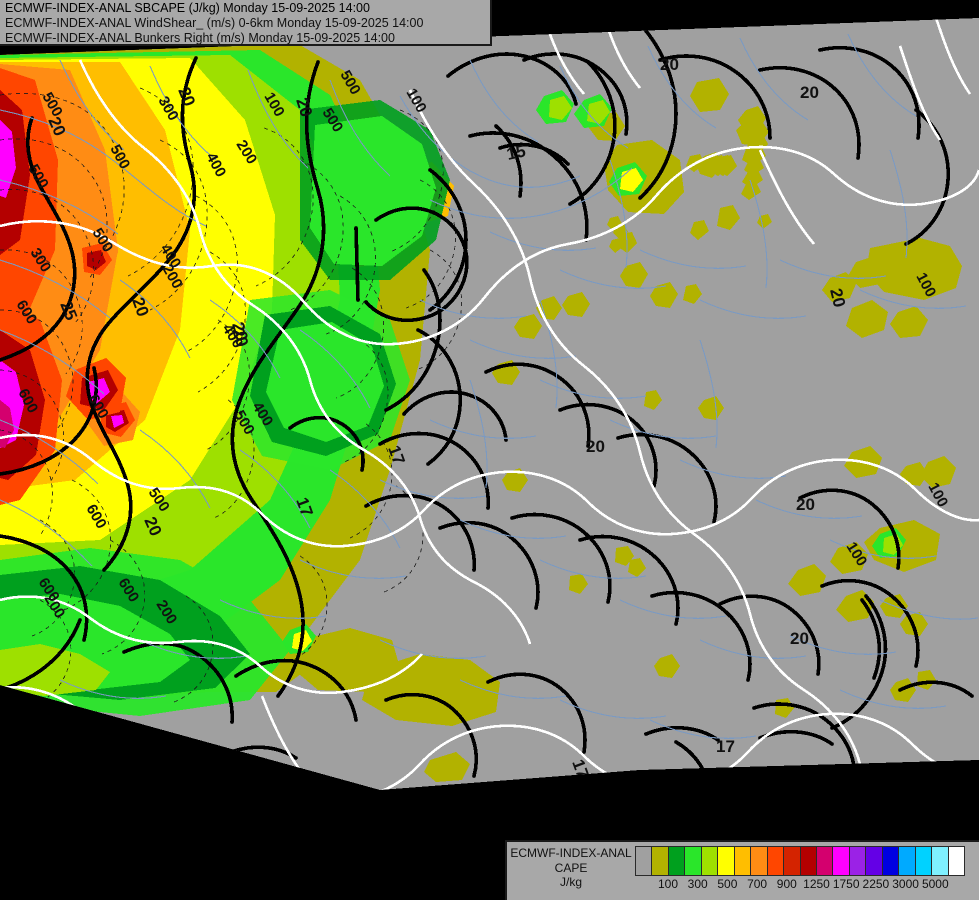 The height and width of the screenshot is (900, 979). I want to click on colorbar-tick-500: 500, so click(727, 884).